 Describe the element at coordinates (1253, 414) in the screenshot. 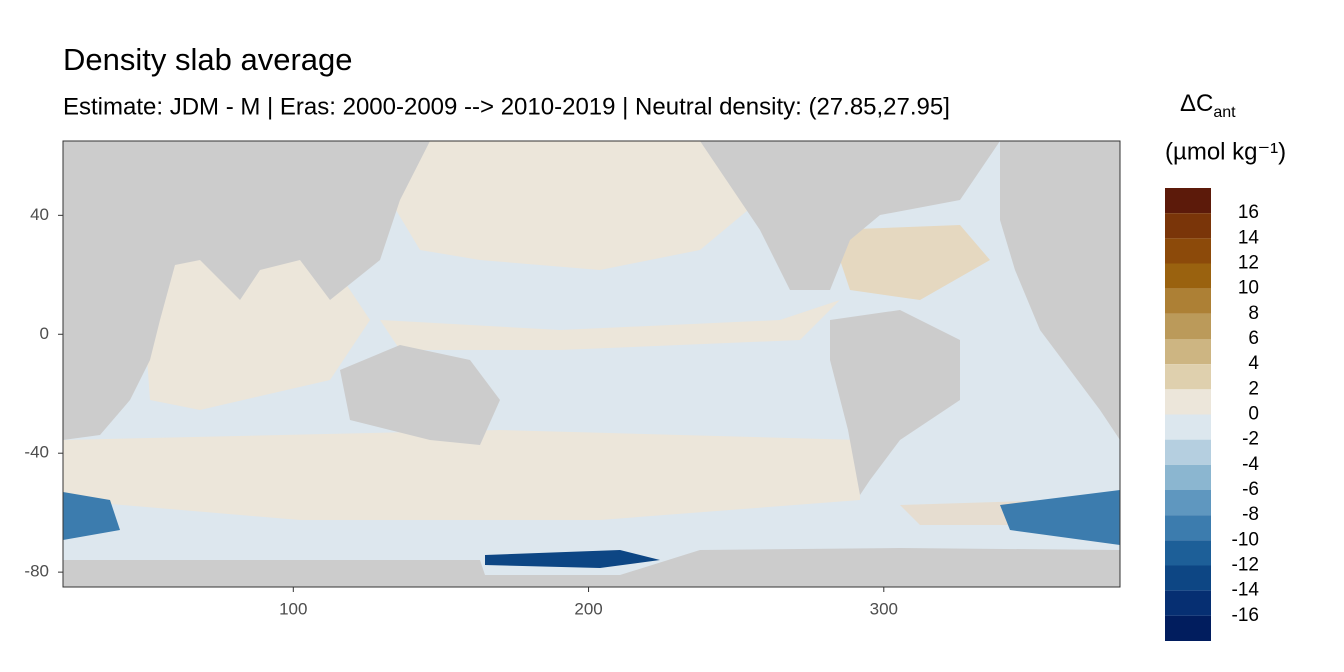

I see `legend-label: 0` at that location.